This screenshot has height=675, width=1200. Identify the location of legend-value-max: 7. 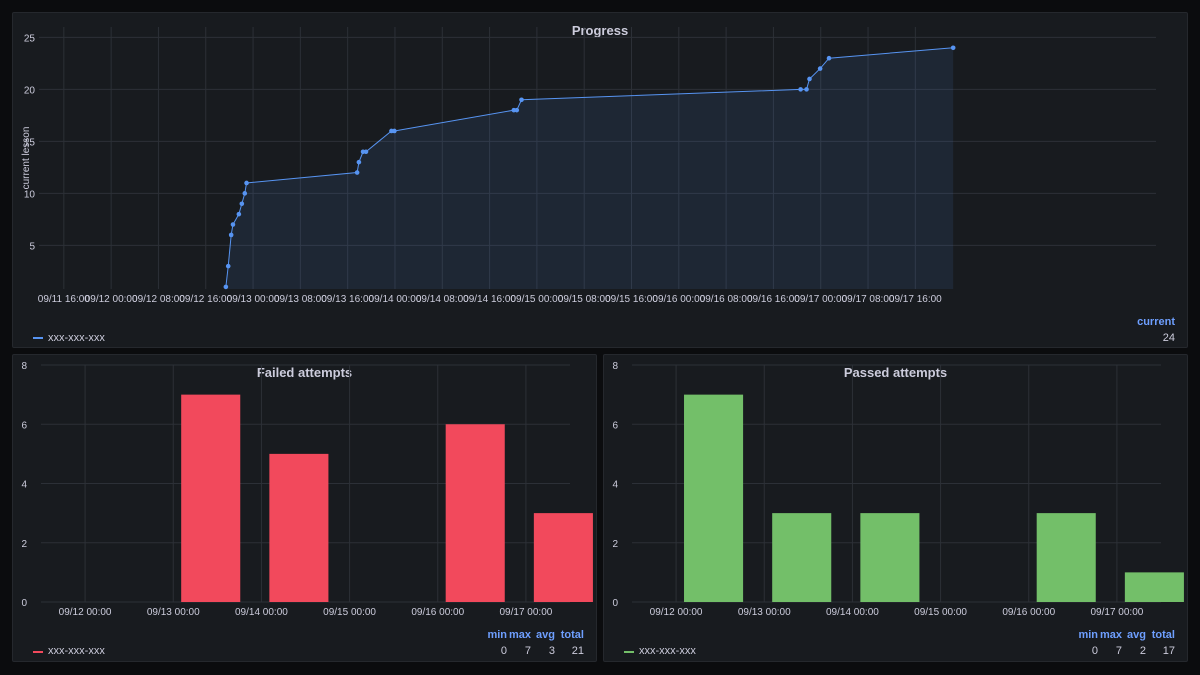
(1118, 651).